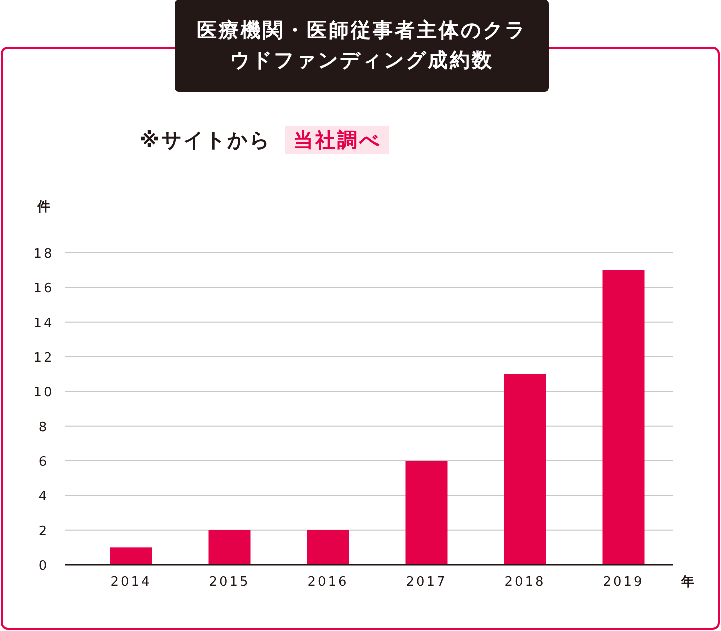 The width and height of the screenshot is (721, 631). Describe the element at coordinates (623, 582) in the screenshot. I see `x-tick-label: 2019` at that location.